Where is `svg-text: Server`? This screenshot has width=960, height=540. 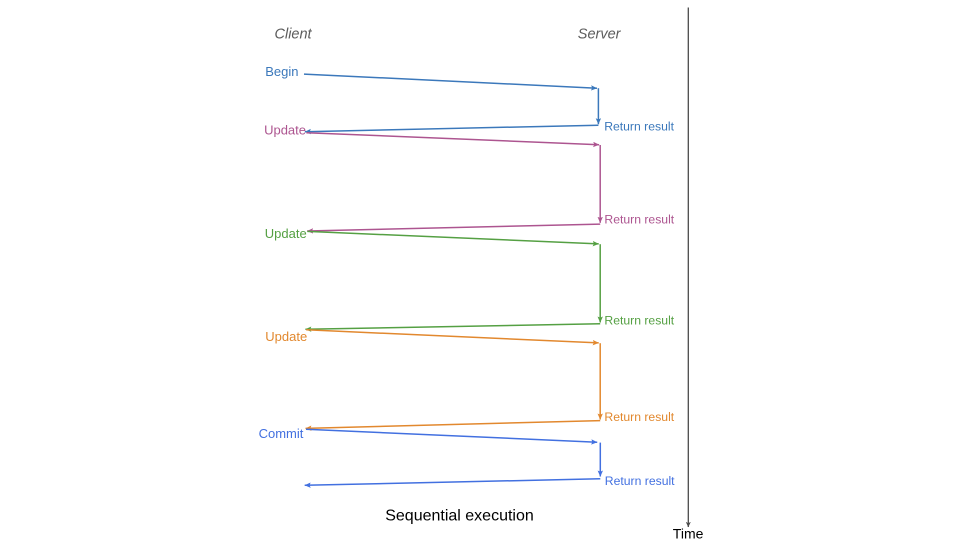
svg-text: Server is located at coordinates (600, 34).